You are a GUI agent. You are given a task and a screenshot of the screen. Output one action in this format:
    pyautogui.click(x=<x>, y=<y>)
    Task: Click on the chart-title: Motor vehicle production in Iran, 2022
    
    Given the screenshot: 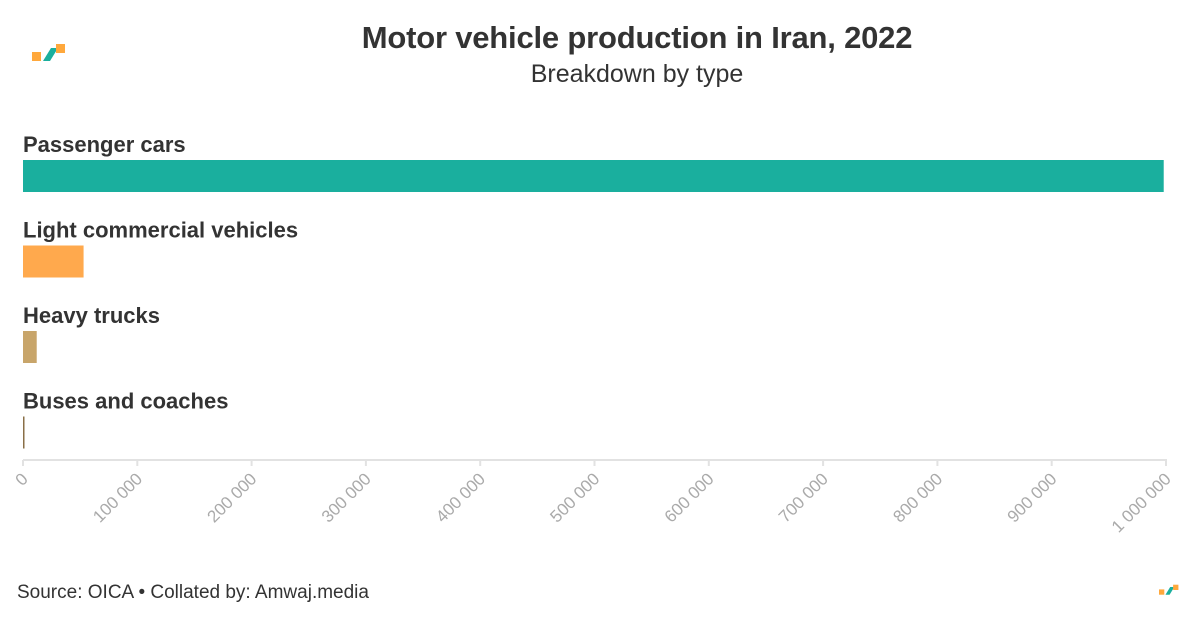 What is the action you would take?
    pyautogui.click(x=637, y=37)
    